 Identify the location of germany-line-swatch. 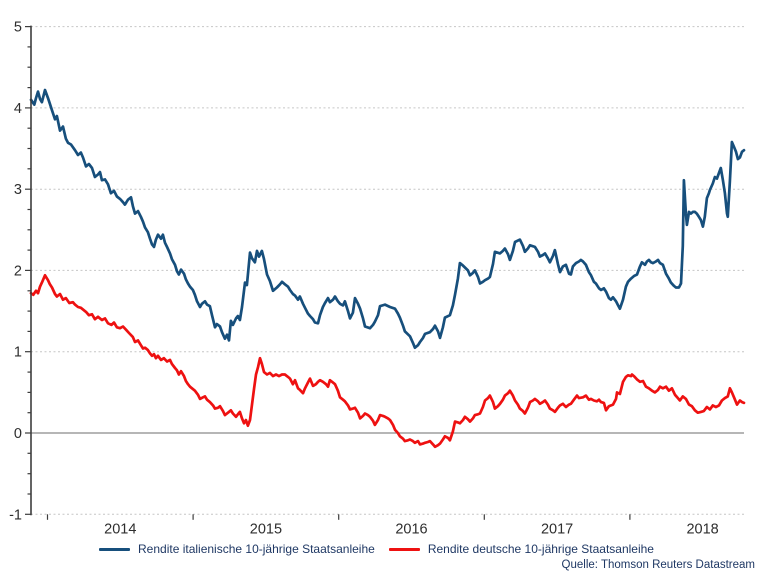
(404, 549).